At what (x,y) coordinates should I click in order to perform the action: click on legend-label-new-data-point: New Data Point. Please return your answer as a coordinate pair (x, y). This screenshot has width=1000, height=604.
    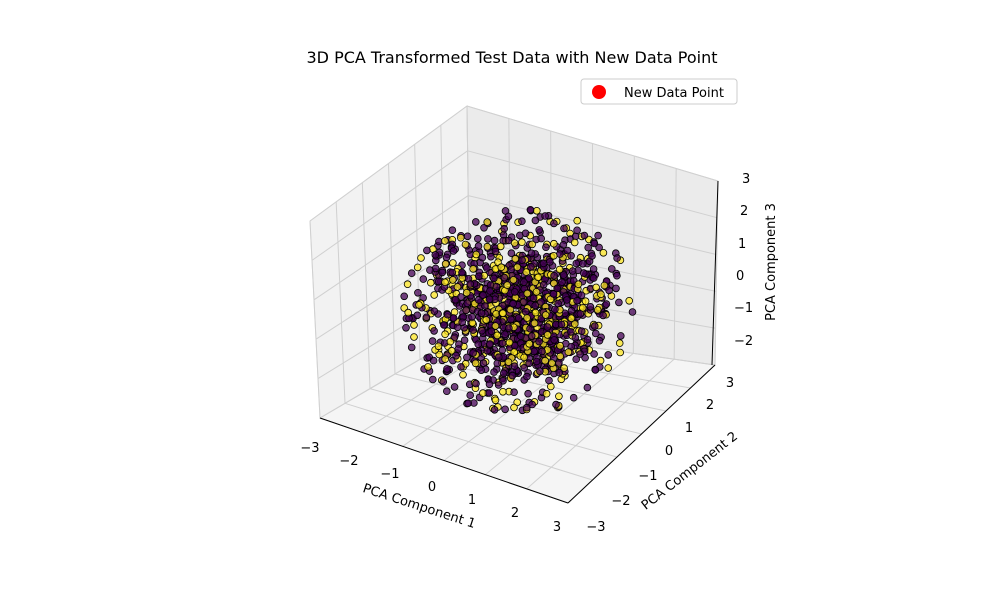
    Looking at the image, I should click on (674, 93).